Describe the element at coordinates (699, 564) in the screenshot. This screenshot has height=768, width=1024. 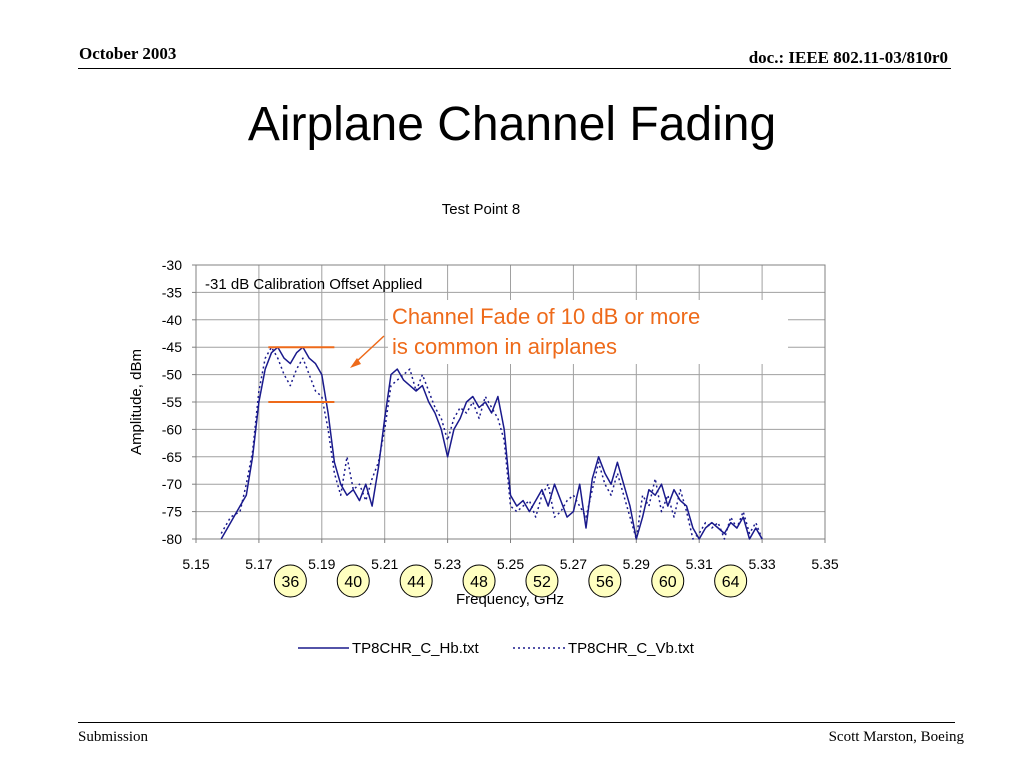
I see `x-tick-label: 5.31` at that location.